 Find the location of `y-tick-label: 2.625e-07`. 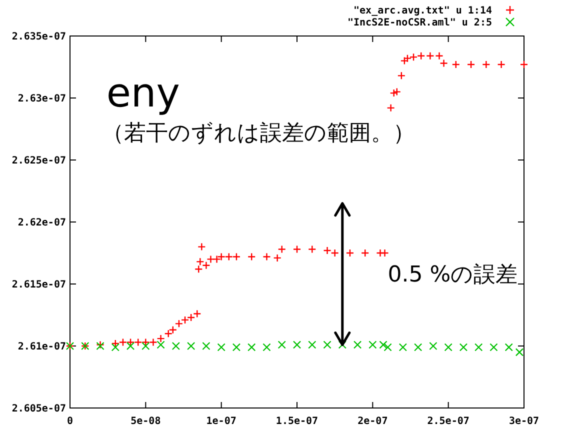

y-tick-label: 2.625e-07 is located at coordinates (39, 161).